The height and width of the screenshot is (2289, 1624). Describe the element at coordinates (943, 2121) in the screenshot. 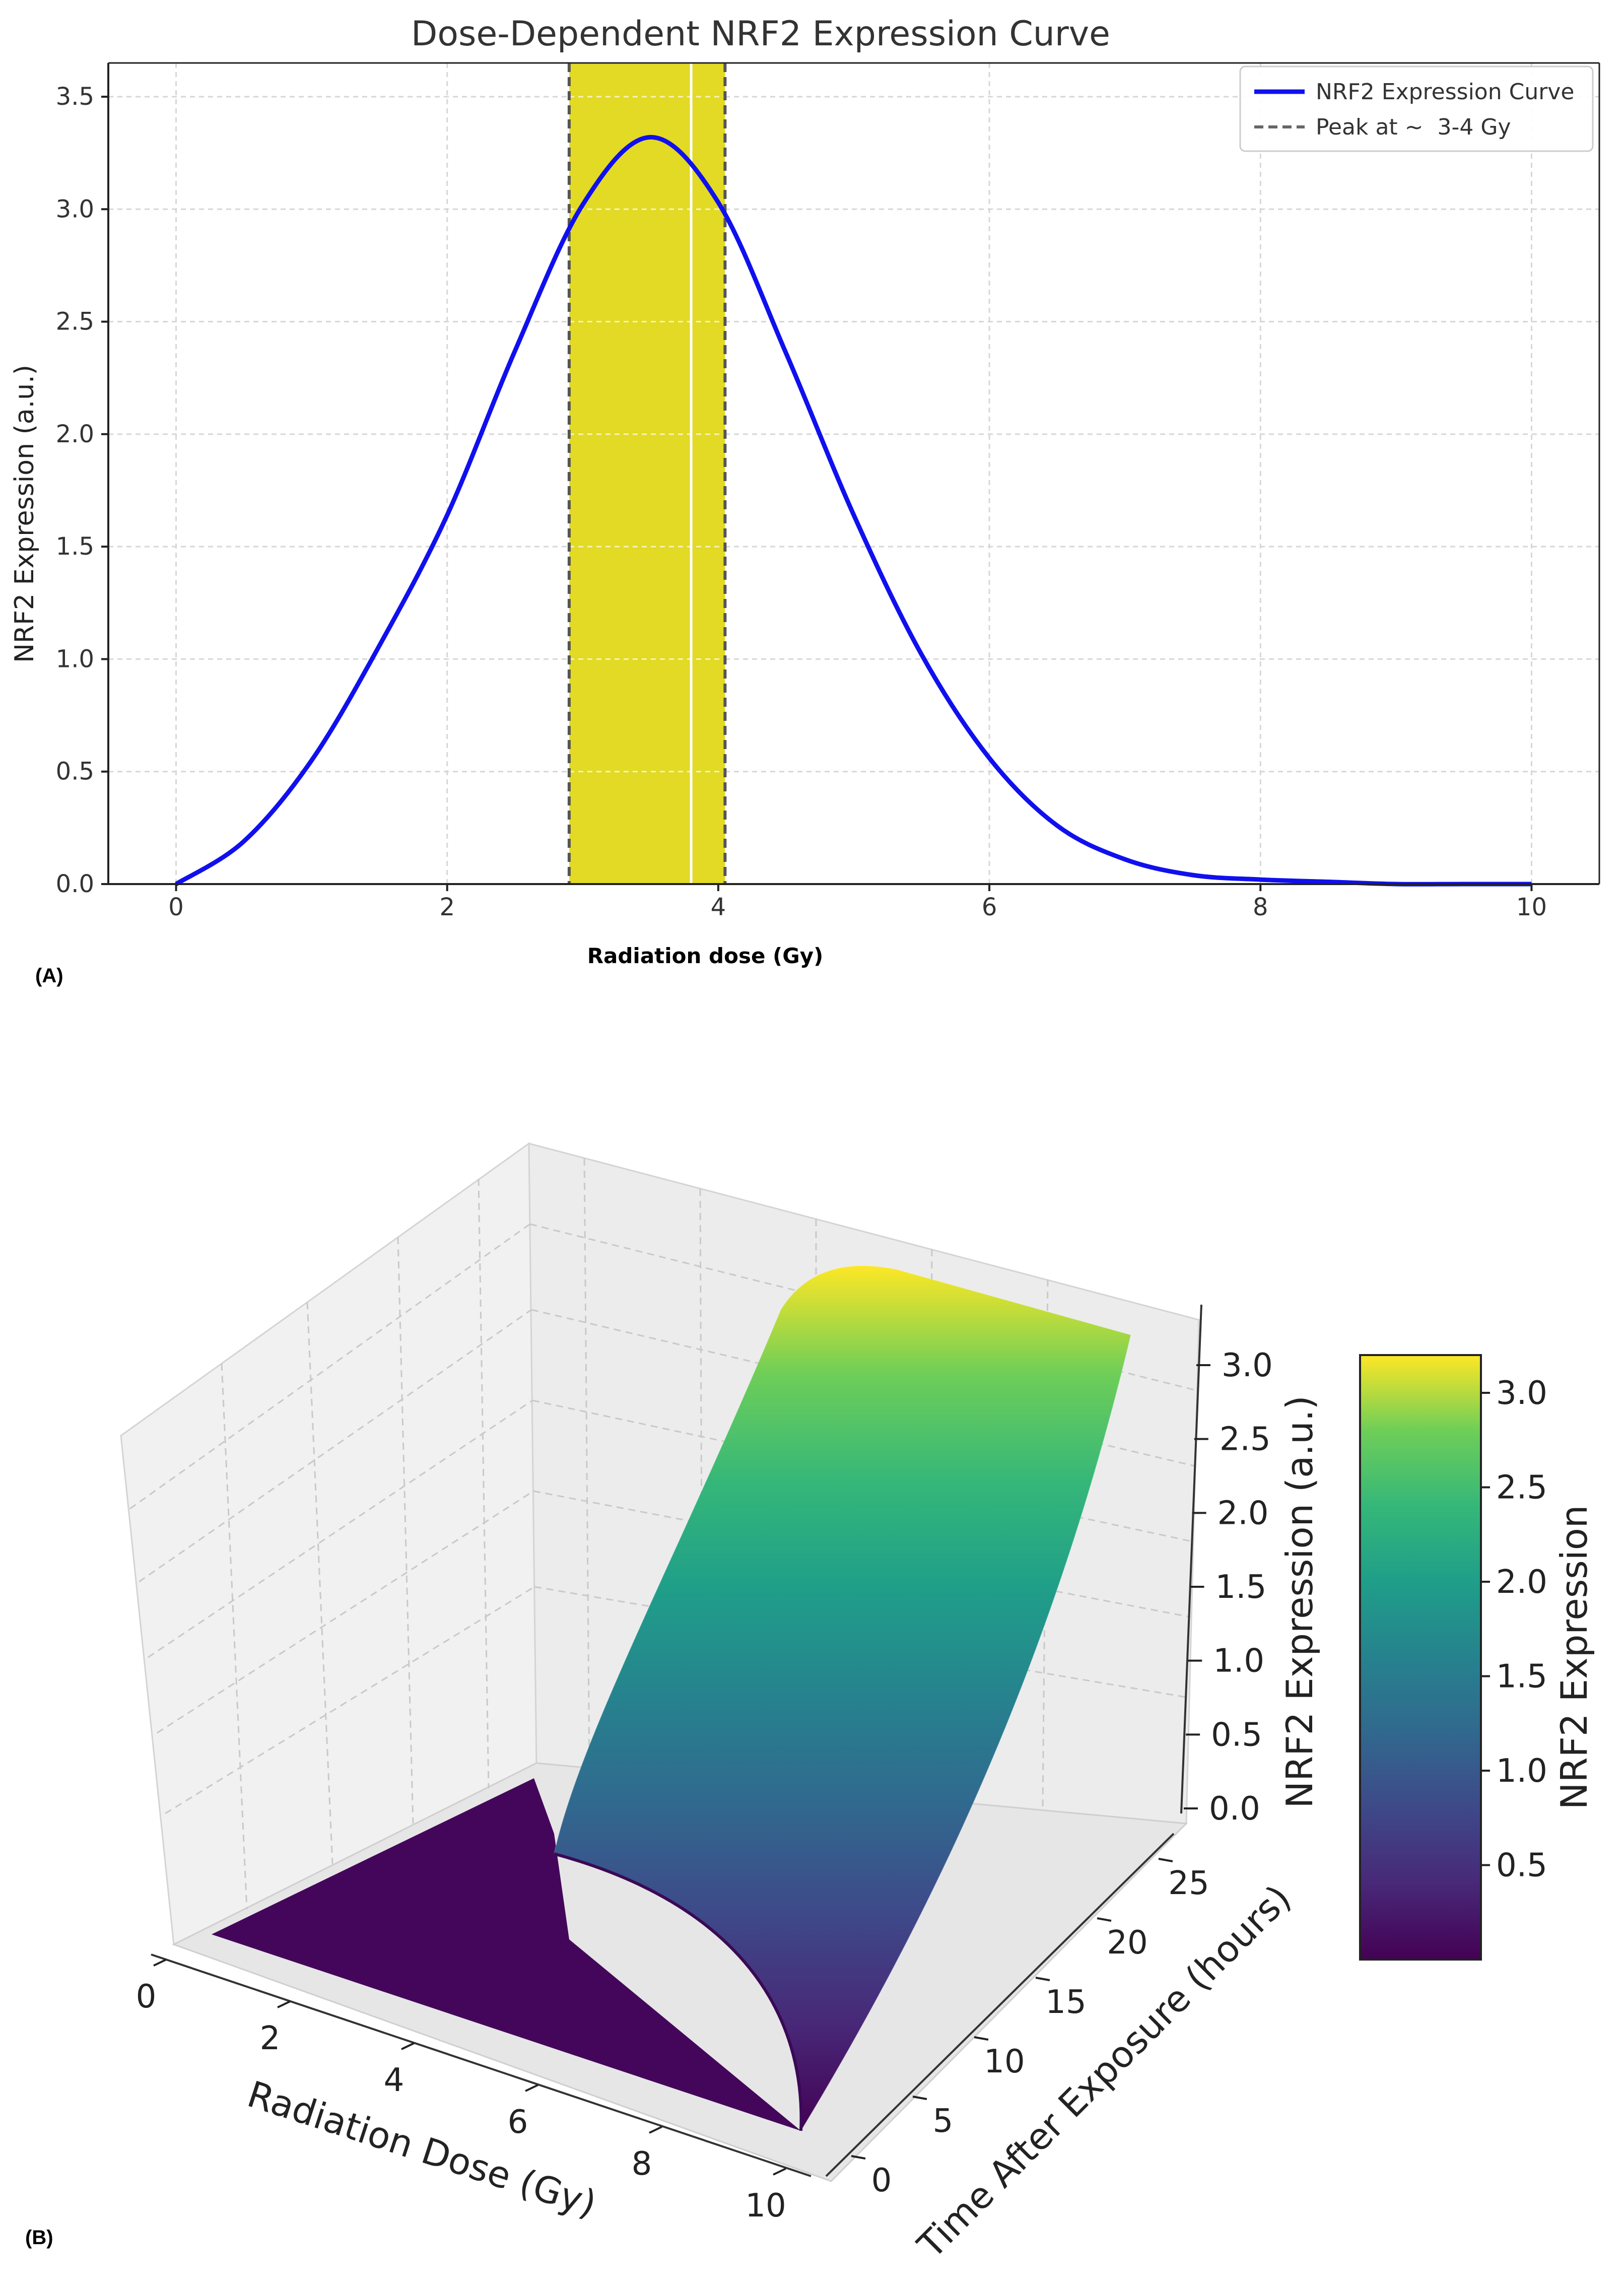

I see `y-tick-label: 5` at that location.